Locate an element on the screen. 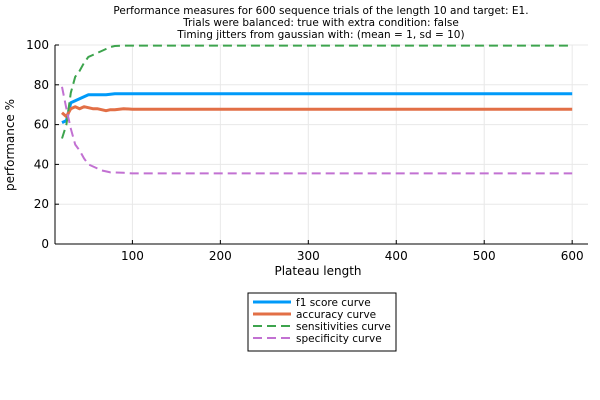 The height and width of the screenshot is (400, 600). y-tick-label: 0 is located at coordinates (45, 244).